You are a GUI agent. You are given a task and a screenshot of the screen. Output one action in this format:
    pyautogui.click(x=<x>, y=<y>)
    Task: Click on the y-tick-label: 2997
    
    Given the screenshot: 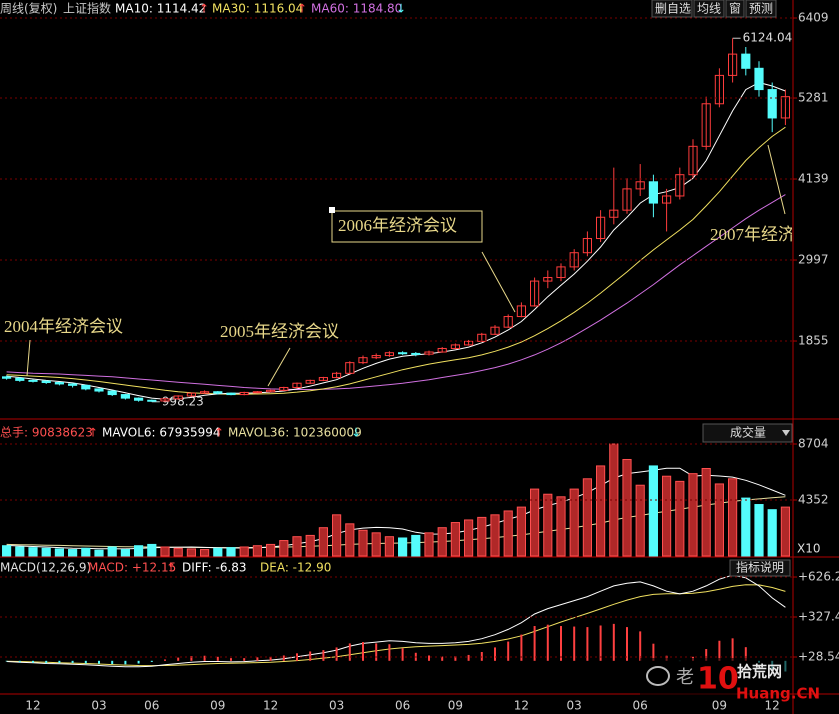 What is the action you would take?
    pyautogui.click(x=813, y=260)
    